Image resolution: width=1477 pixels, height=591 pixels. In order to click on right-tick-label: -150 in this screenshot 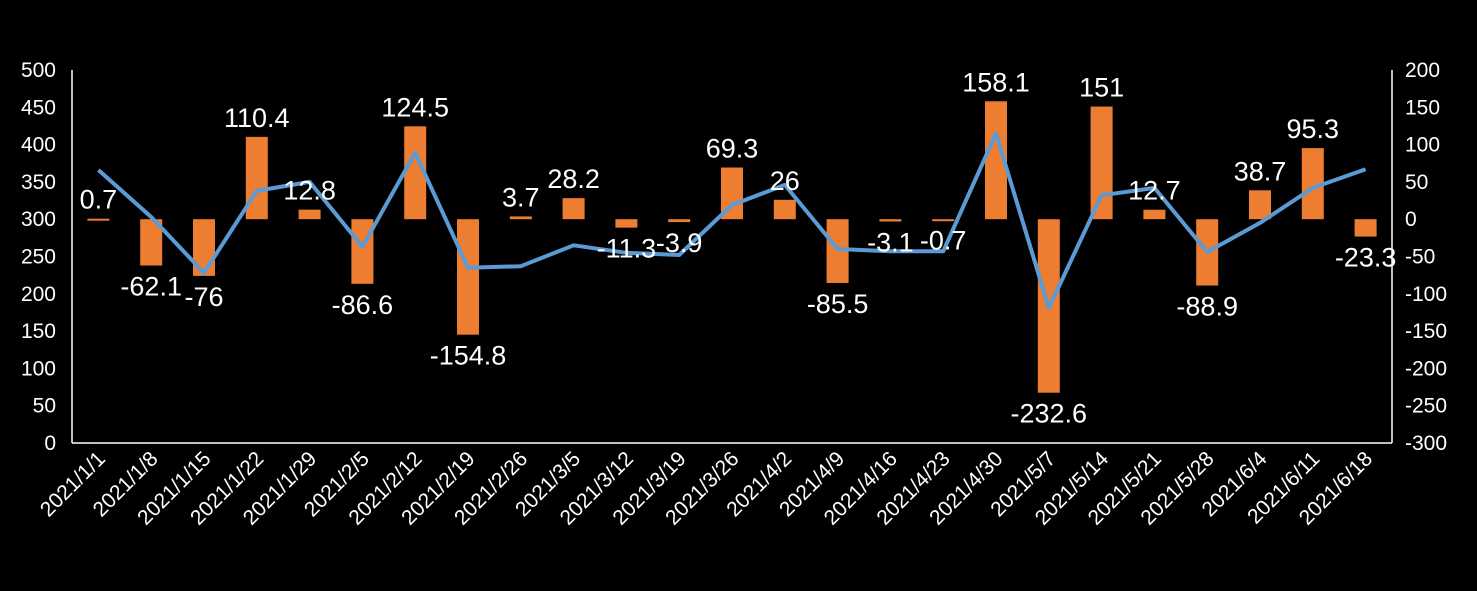, I will do `click(1426, 331)`.